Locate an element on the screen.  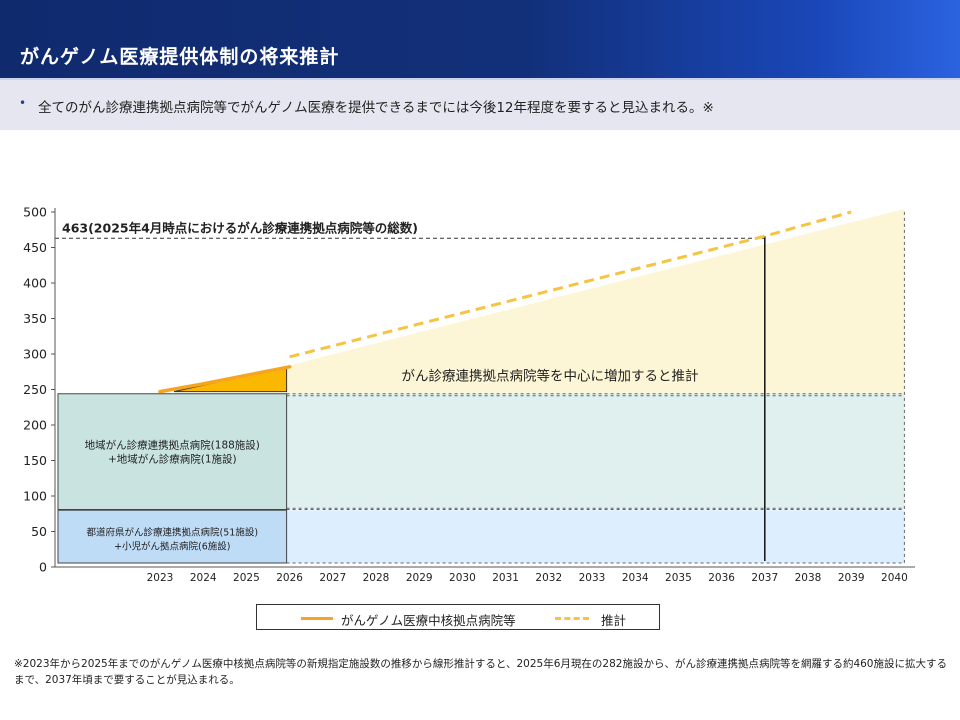
growth-label: がん診療連携拠点病院等を中心に増加すると推計 is located at coordinates (550, 375).